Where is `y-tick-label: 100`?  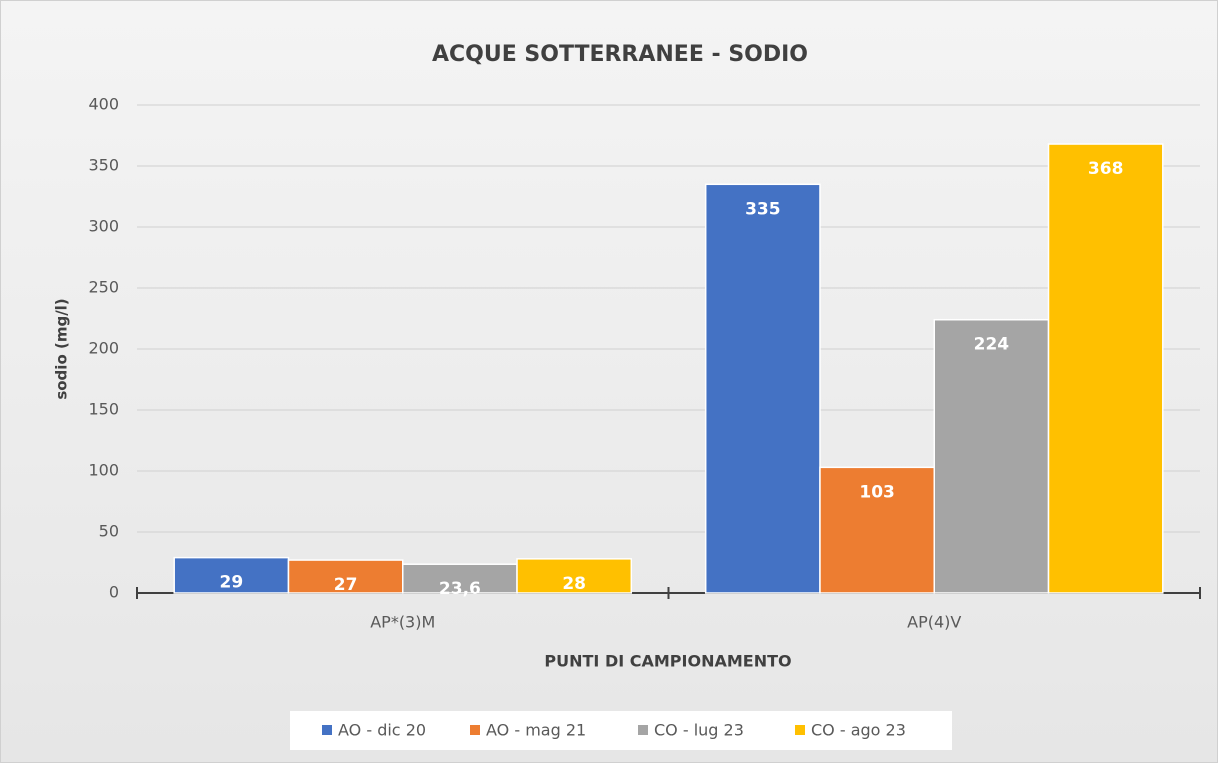 y-tick-label: 100 is located at coordinates (103, 470).